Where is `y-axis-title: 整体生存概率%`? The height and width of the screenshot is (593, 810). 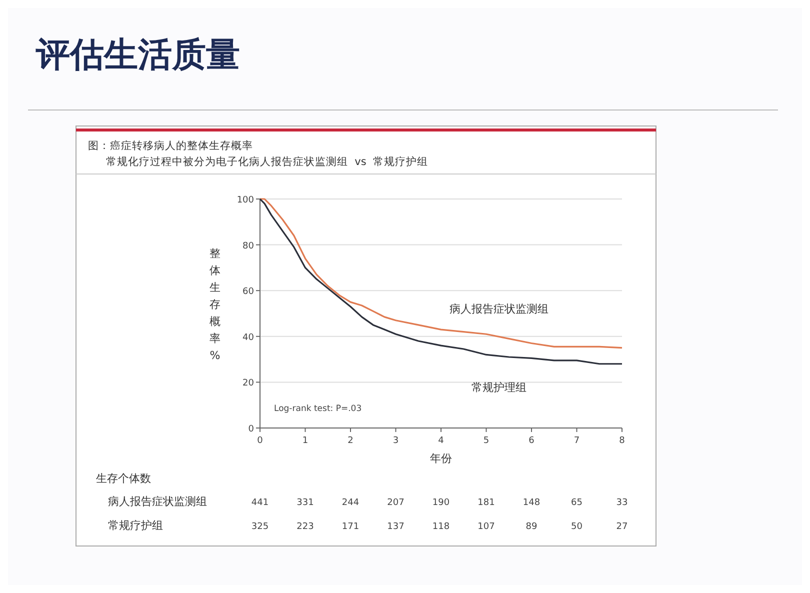 y-axis-title: 整体生存概率% is located at coordinates (215, 304).